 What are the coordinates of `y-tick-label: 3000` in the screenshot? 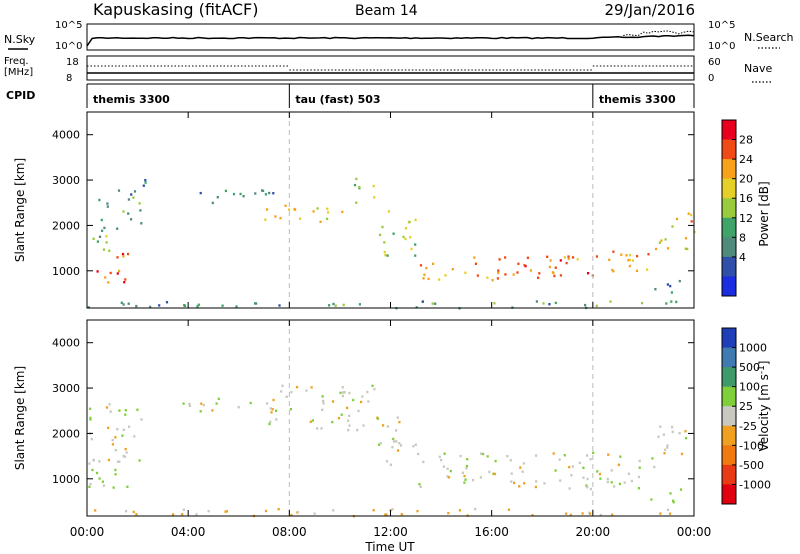 It's located at (66, 180).